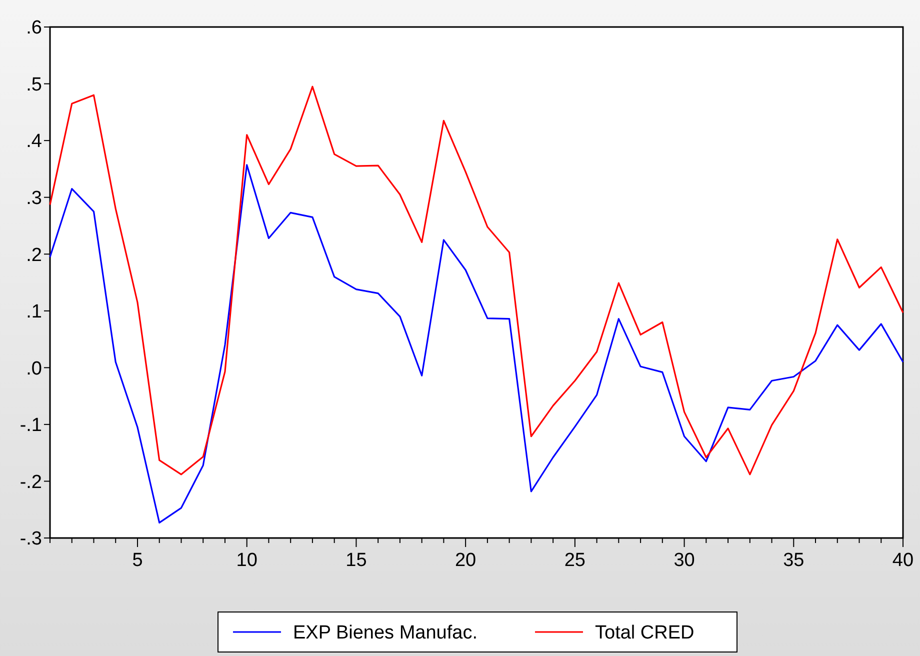 The width and height of the screenshot is (920, 656). I want to click on x-tick-label: 10, so click(247, 560).